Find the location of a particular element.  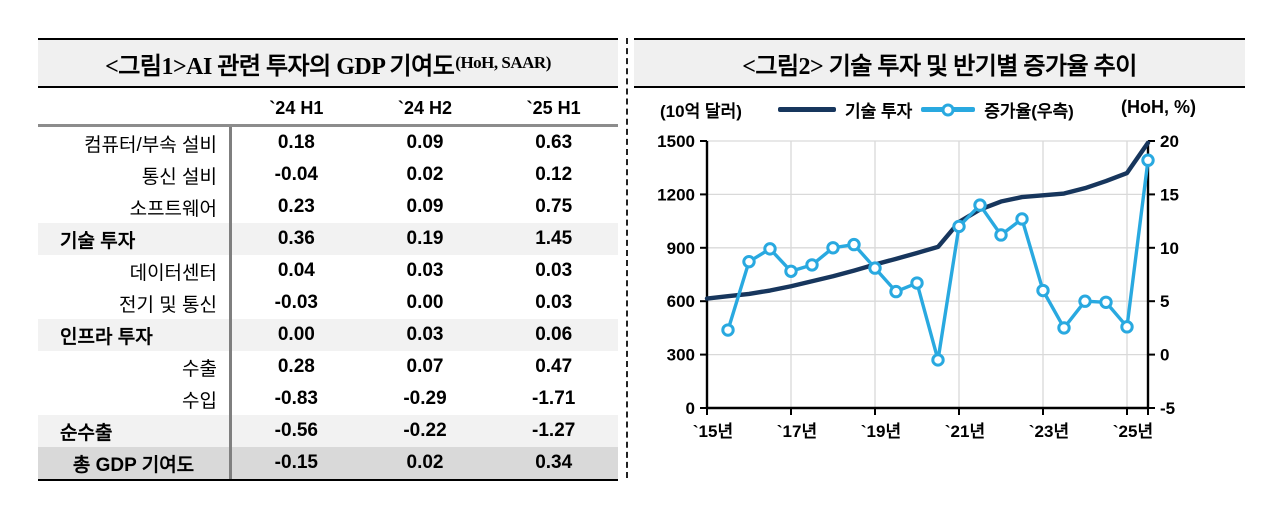

table-row: 수출 0.28 0.07 0.47 is located at coordinates (328, 367).